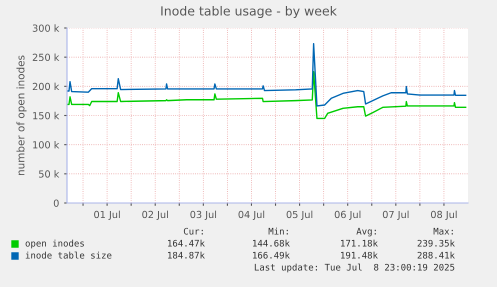  Describe the element at coordinates (299, 215) in the screenshot. I see `x-tick-label: 05 Jul` at that location.